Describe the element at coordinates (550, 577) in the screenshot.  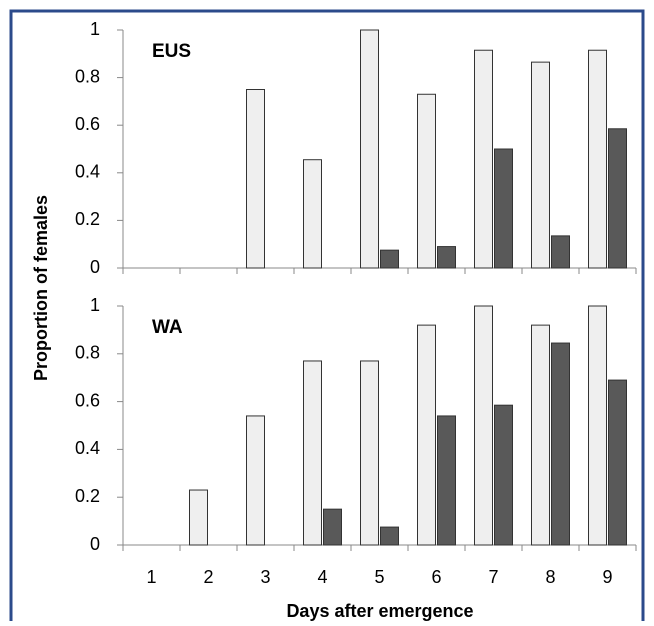
I see `x-tick-label: 8` at that location.